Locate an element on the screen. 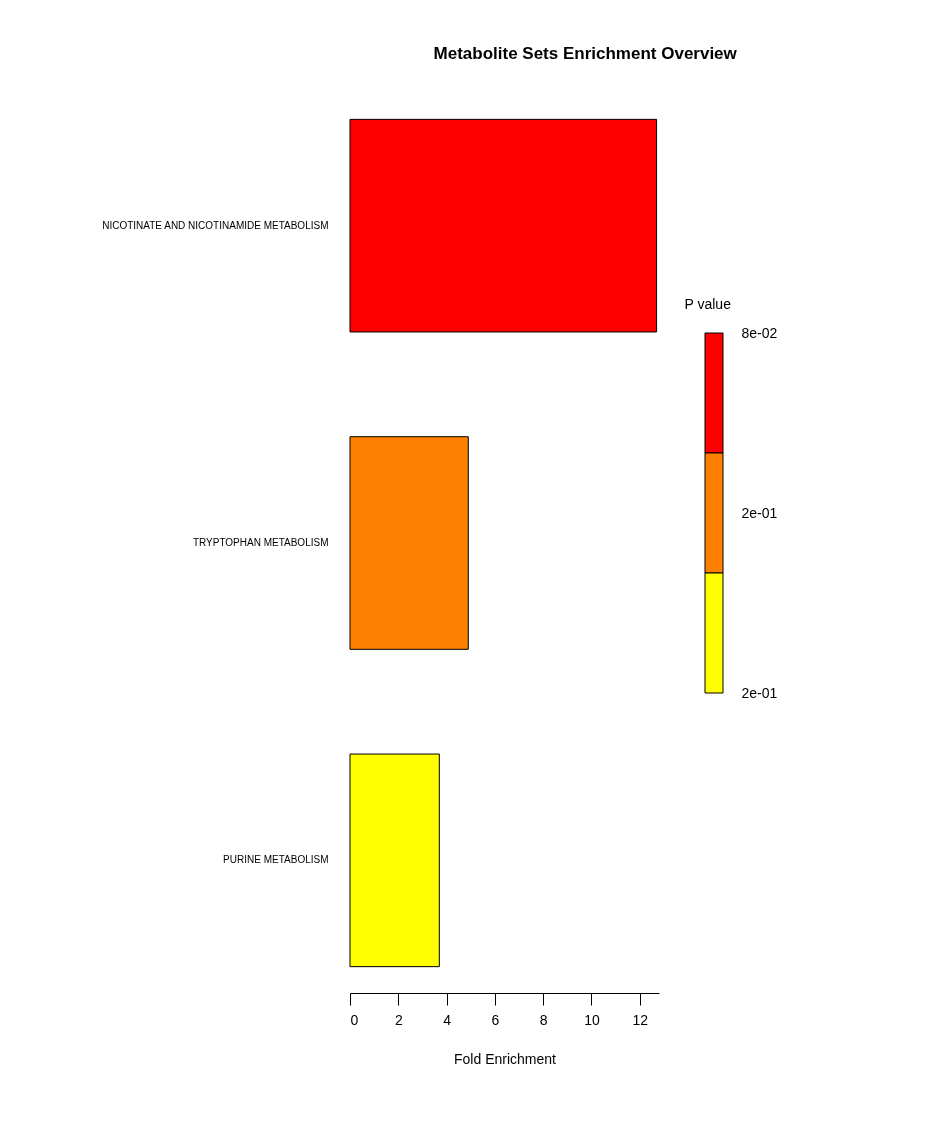 This screenshot has width=932, height=1122. y-tick-label: PURINE METABOLISM is located at coordinates (276, 860).